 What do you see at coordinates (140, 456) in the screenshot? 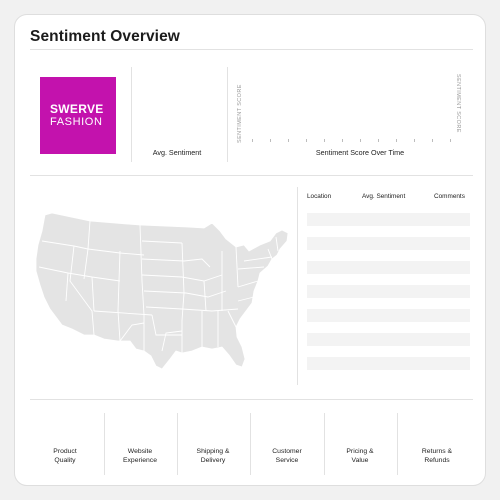
I see `category-website-experience: Website Experience` at bounding box center [140, 456].